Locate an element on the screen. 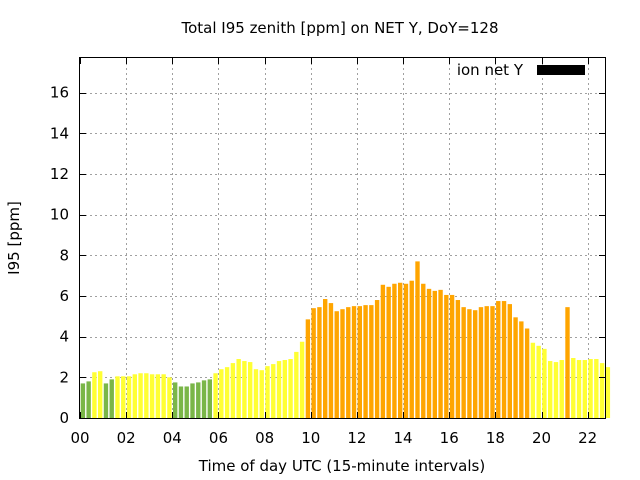  legend-swatch is located at coordinates (561, 70).